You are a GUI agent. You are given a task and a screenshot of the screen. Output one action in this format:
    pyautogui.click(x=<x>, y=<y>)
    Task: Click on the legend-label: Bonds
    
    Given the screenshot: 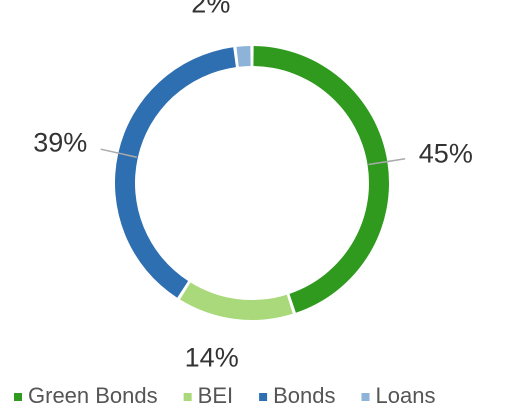 What is the action you would take?
    pyautogui.click(x=304, y=395)
    